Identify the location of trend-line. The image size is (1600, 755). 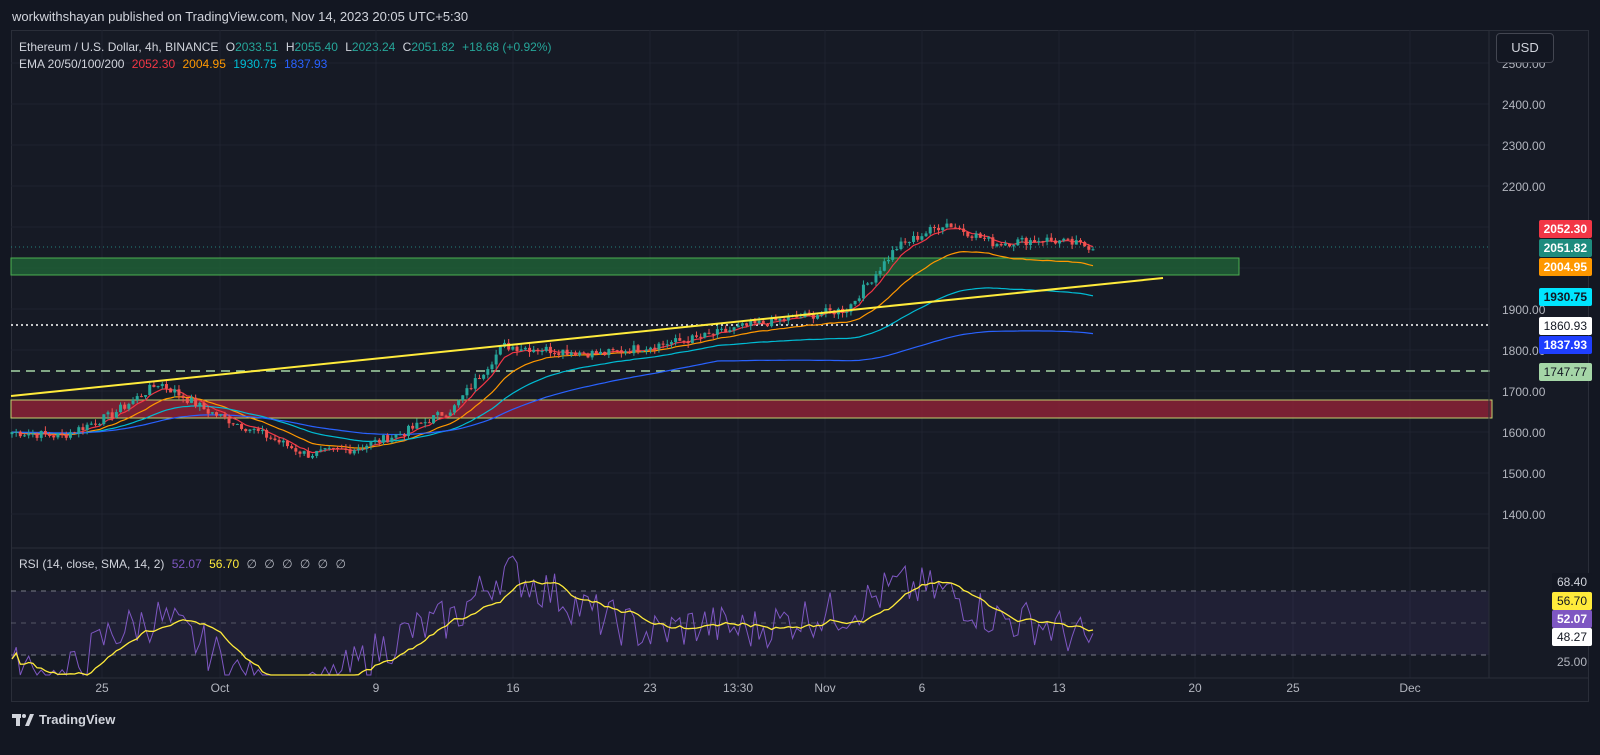
(587, 337).